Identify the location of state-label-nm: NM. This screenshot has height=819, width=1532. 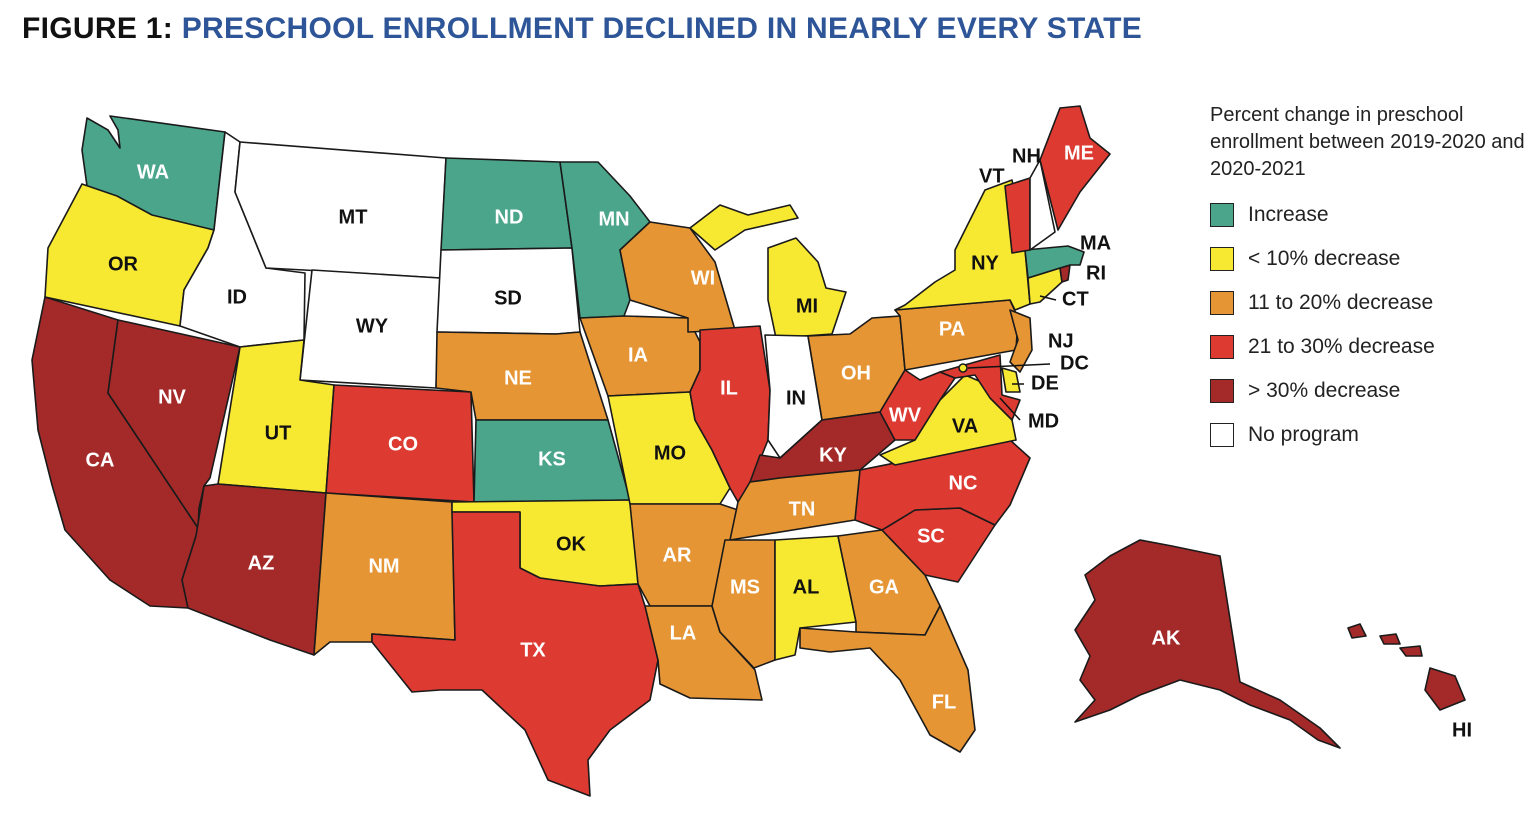
(383, 566).